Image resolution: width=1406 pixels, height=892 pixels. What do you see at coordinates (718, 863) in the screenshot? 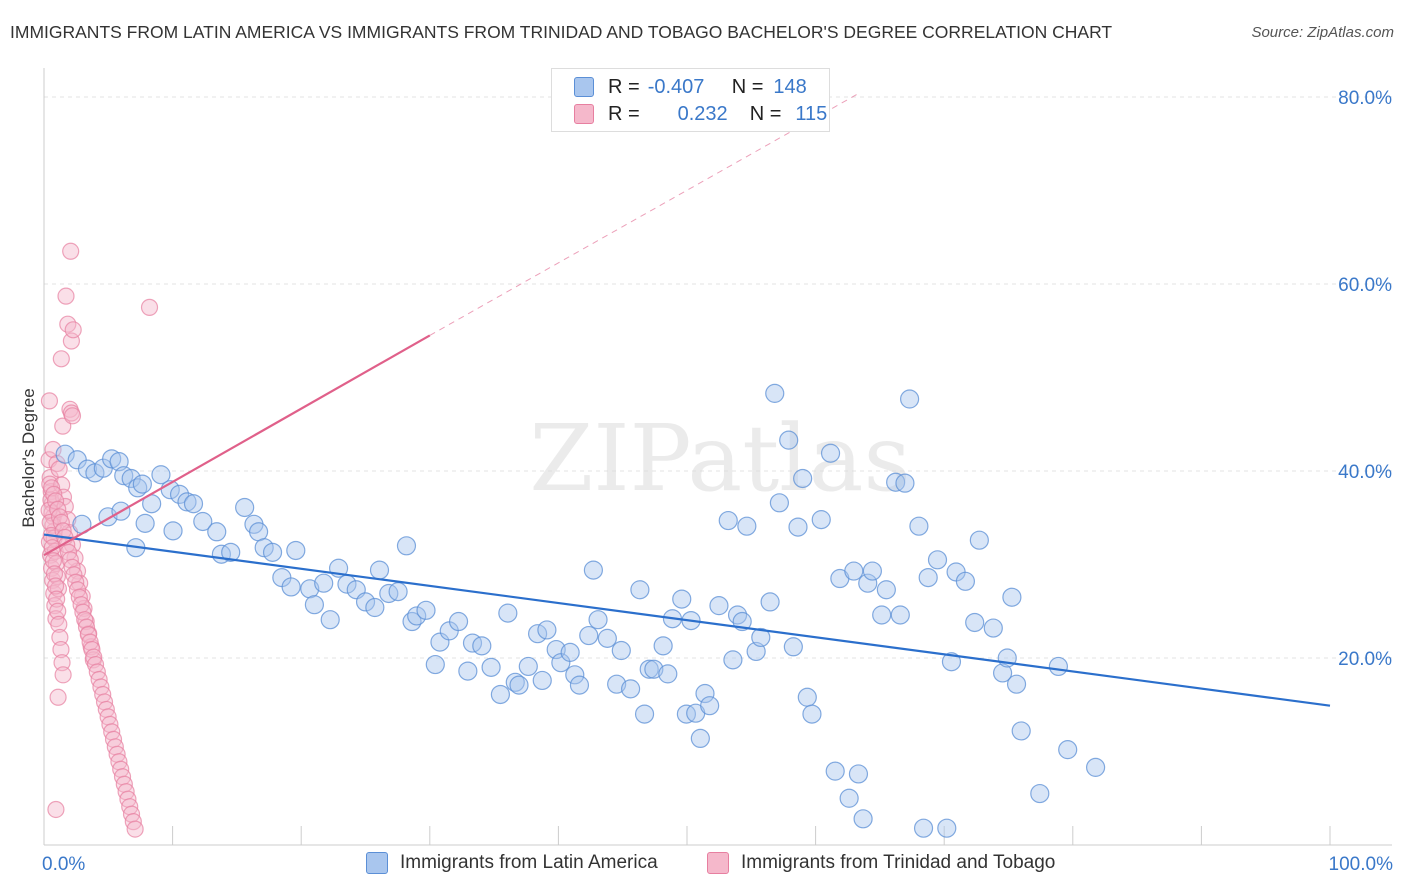
I see `bottom-legend-swatch-pink` at bounding box center [718, 863].